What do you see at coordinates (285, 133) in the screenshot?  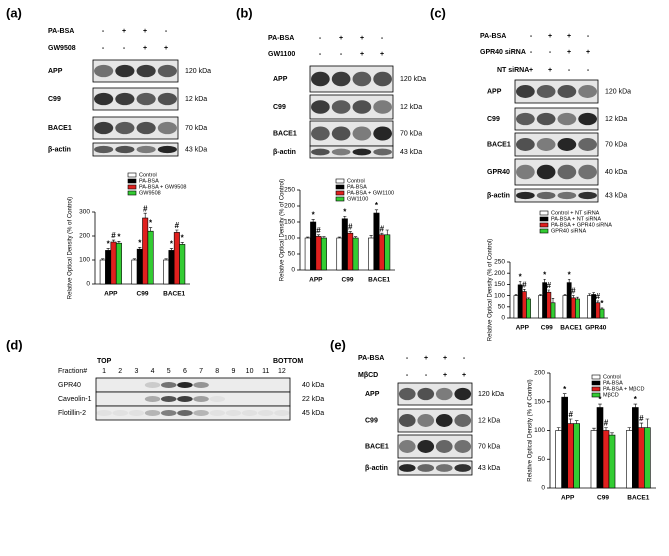 I see `protein-label: BACE1` at bounding box center [285, 133].